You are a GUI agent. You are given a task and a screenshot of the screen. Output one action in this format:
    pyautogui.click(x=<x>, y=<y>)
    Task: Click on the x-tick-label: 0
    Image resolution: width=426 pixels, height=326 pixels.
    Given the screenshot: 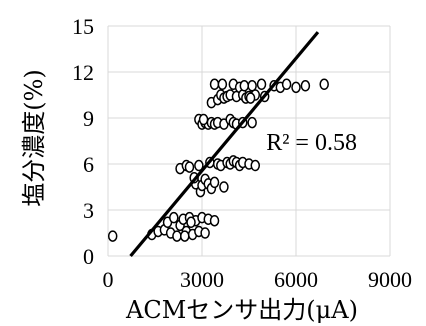 What is the action you would take?
    pyautogui.click(x=108, y=279)
    